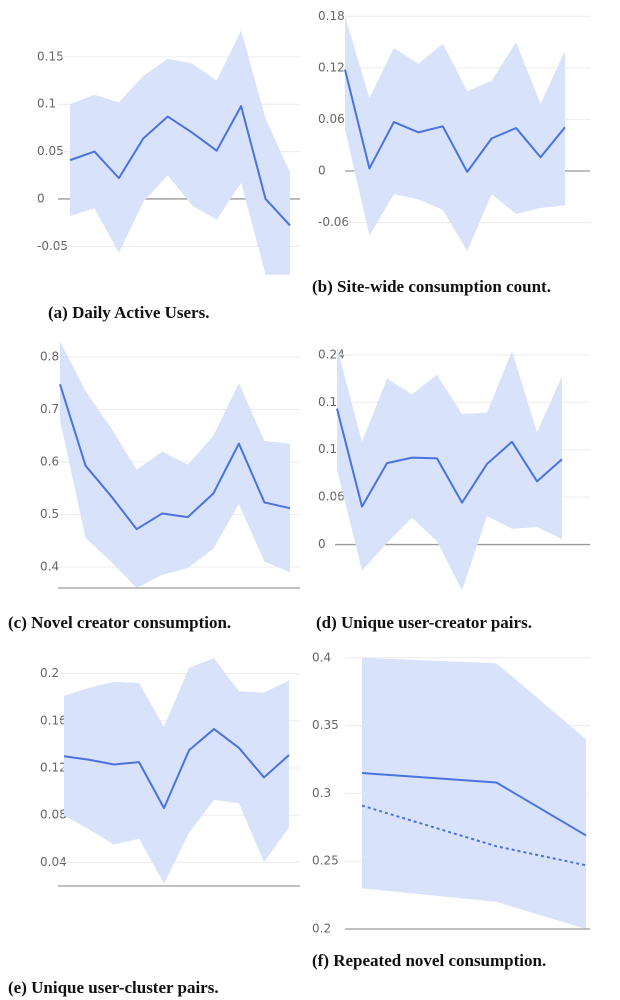  What do you see at coordinates (333, 222) in the screenshot?
I see `y-tick-label: -0.06` at bounding box center [333, 222].